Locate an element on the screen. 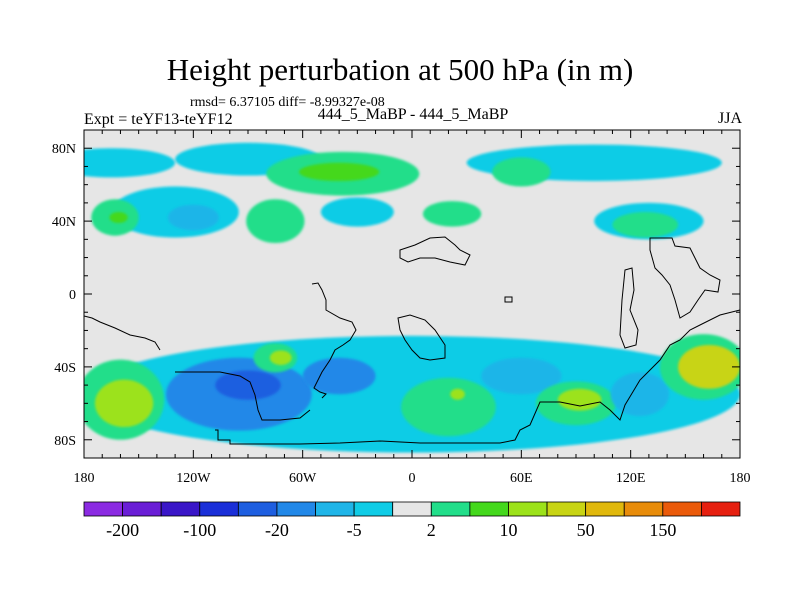 This screenshot has height=600, width=800. coastline-europe is located at coordinates (435, 251).